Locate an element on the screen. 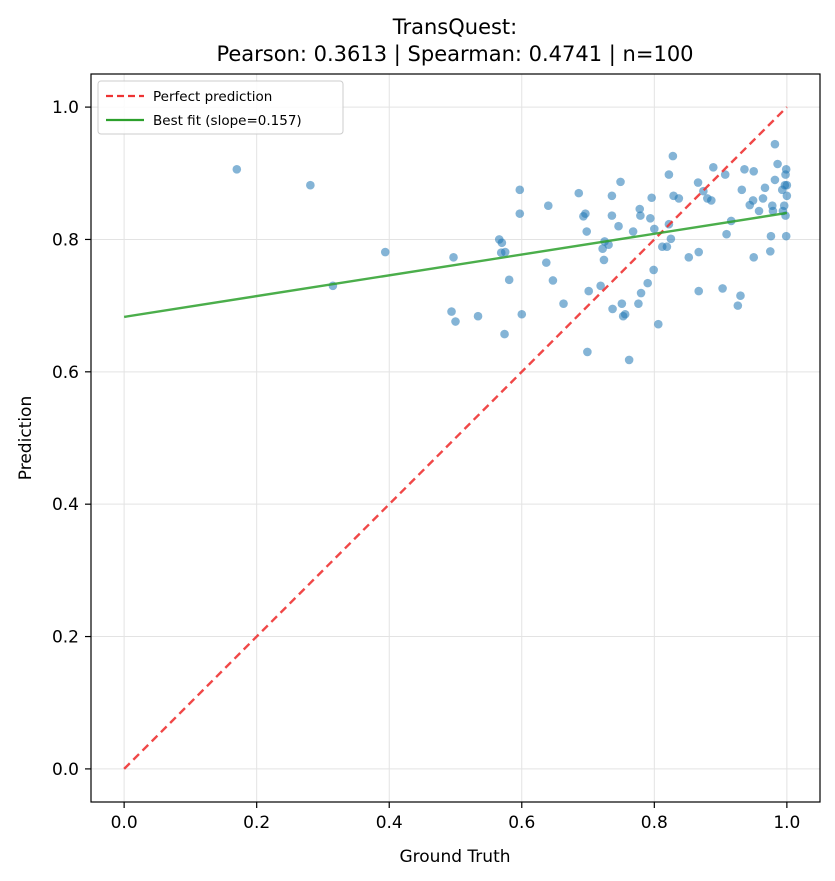 The width and height of the screenshot is (835, 881). y-axis: 0.0 0.2 0.4 0.6 0.8 1.0 is located at coordinates (71, 439).